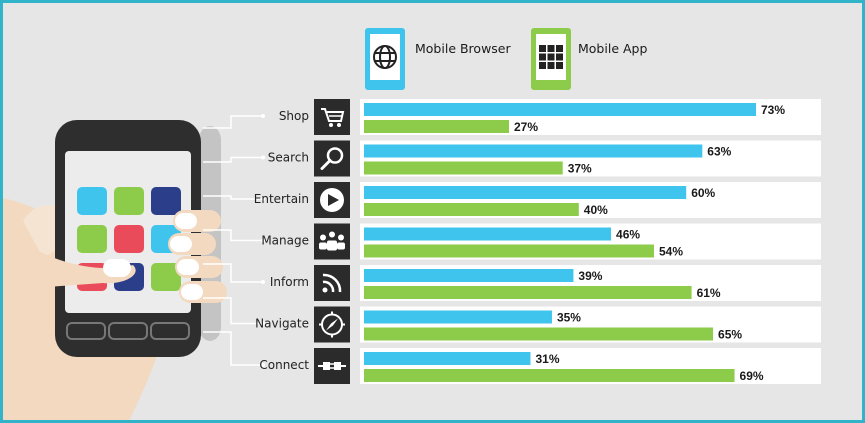 This screenshot has height=423, width=865. I want to click on category-label: Navigate, so click(282, 324).